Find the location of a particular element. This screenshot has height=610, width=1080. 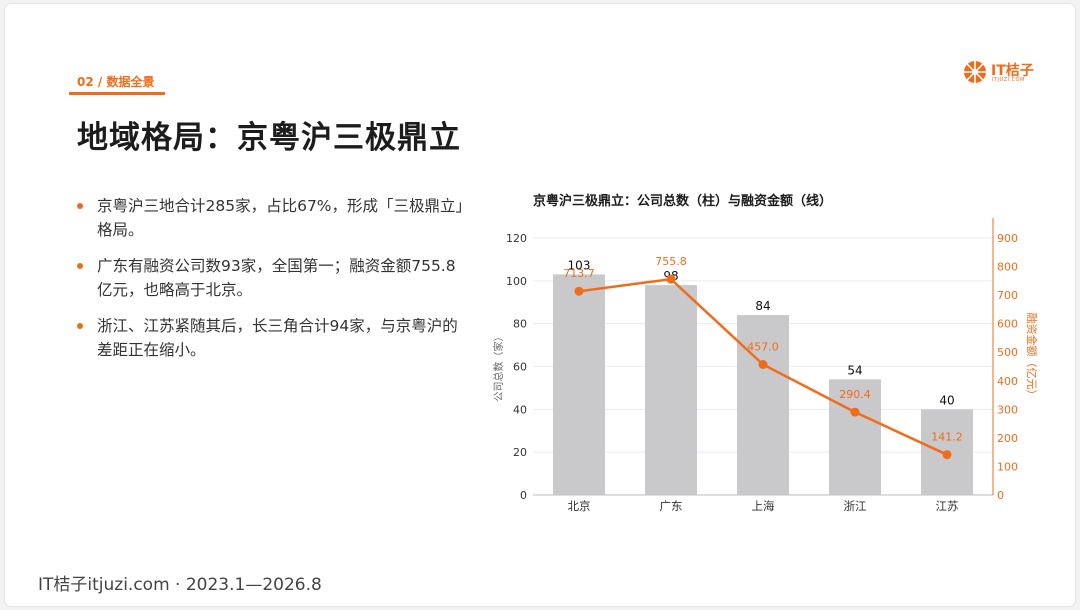

logo: IT桔子 ITJUZI.COM is located at coordinates (1003, 72).